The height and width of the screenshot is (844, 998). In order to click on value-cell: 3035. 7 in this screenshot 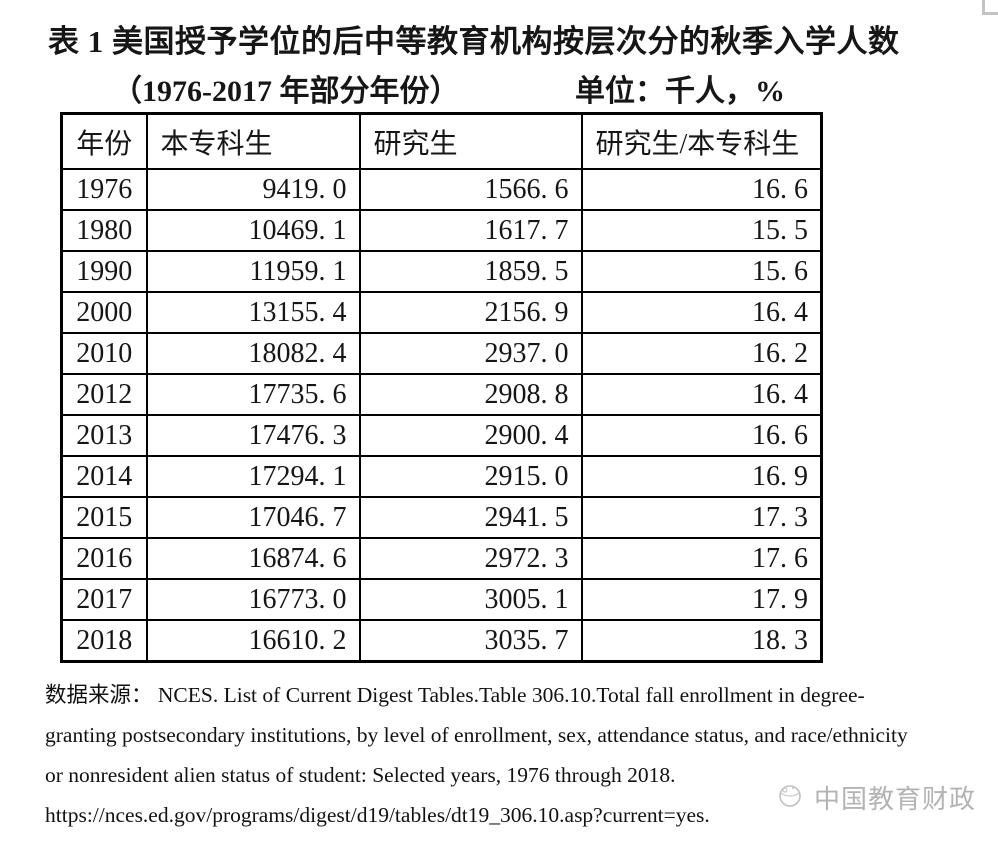, I will do `click(470, 641)`.